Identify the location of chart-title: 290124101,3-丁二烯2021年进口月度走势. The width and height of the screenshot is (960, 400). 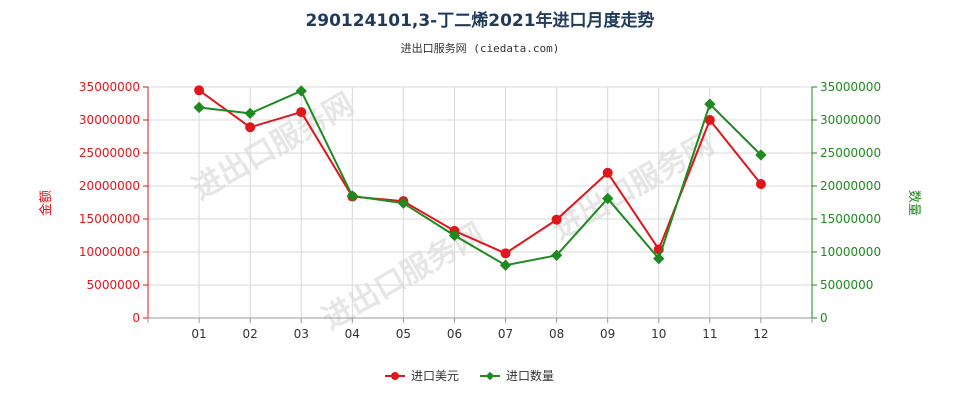
(479, 20).